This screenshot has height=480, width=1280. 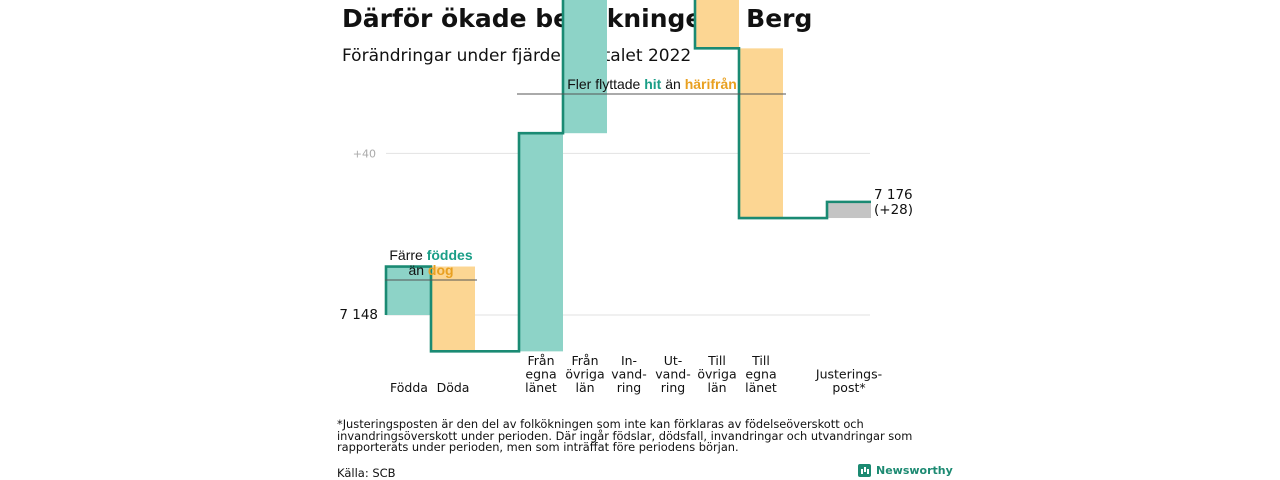 I want to click on annotation-part: hit, so click(x=652, y=84).